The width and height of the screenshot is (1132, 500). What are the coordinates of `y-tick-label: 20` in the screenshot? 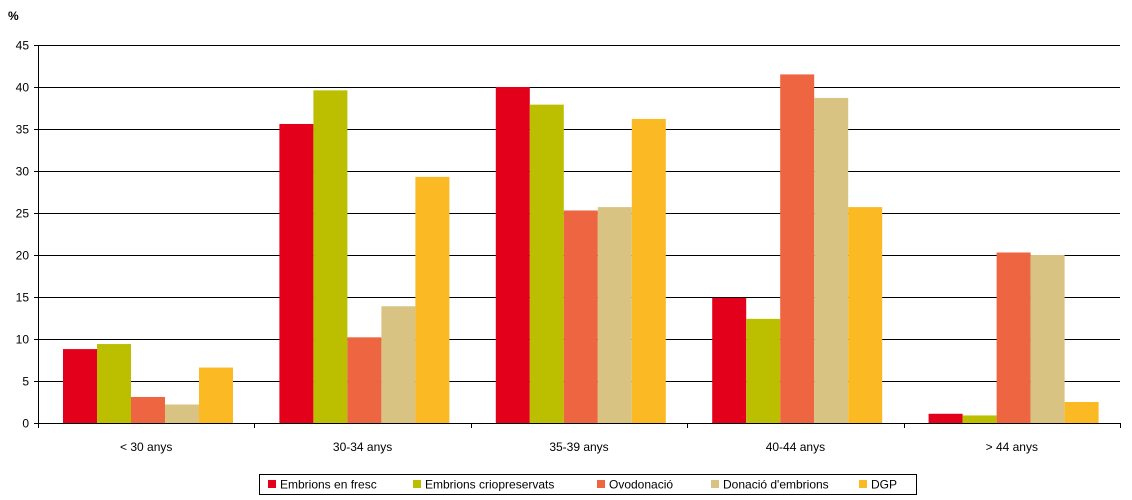 It's located at (23, 256).